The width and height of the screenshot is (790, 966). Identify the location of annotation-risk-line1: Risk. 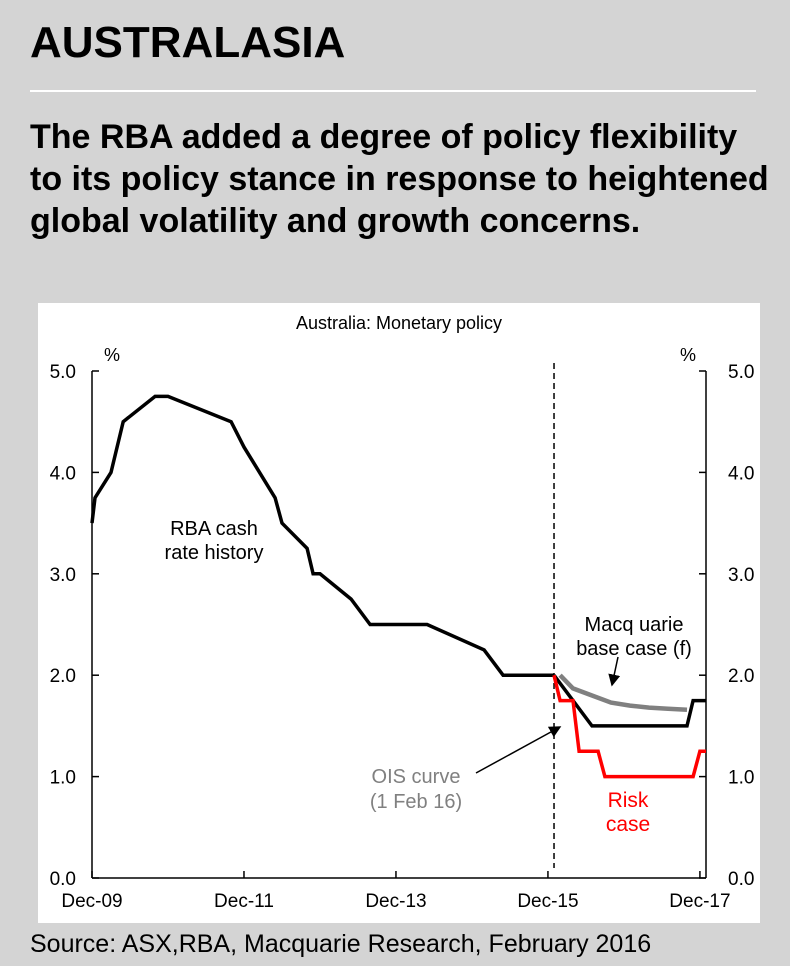
(628, 800).